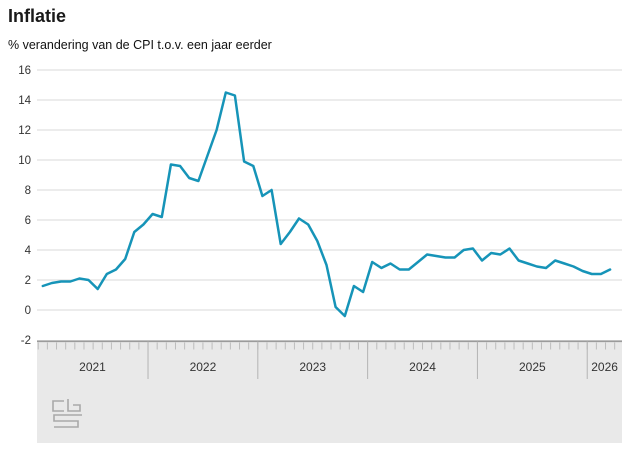 The image size is (627, 470). I want to click on y-axis-tick-label: 2, so click(28, 281).